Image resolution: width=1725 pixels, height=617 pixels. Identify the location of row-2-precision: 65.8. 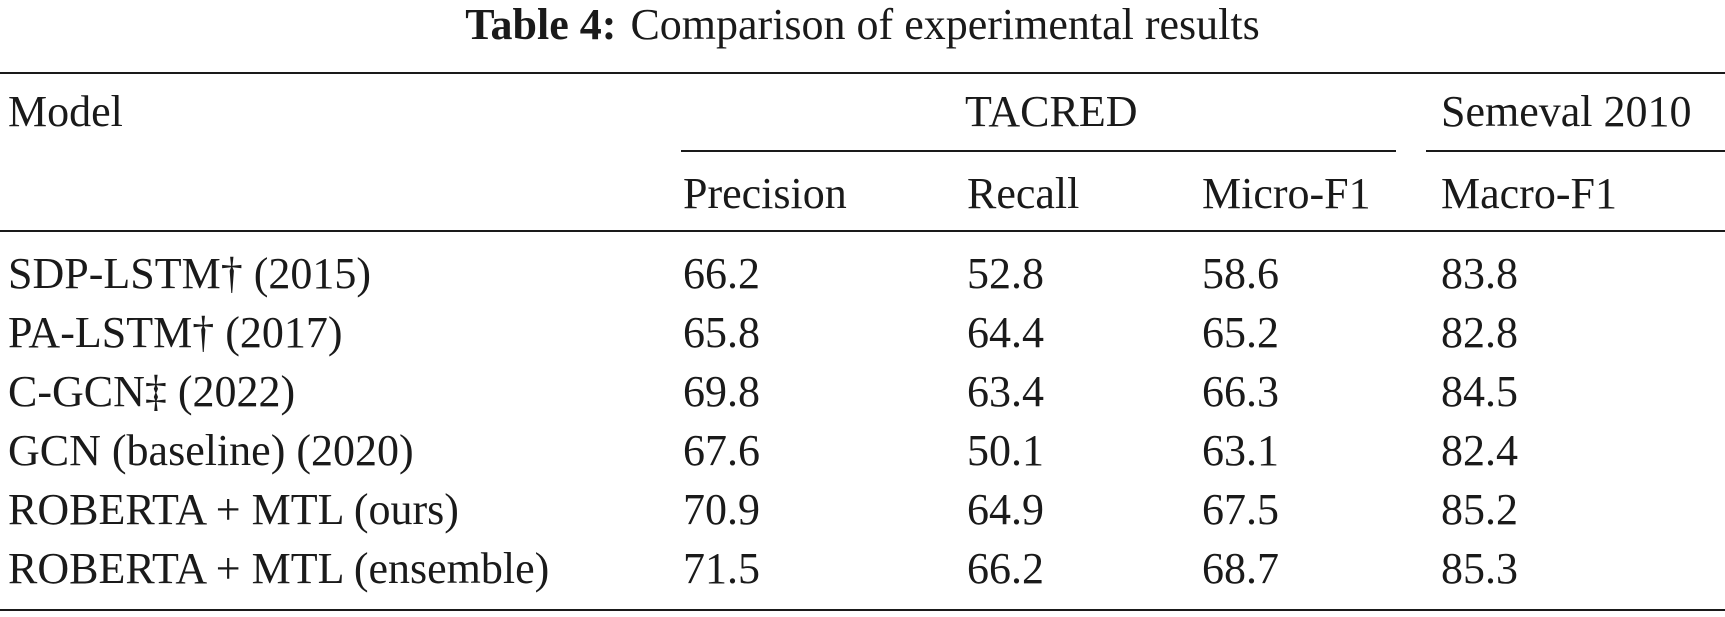
(721, 332).